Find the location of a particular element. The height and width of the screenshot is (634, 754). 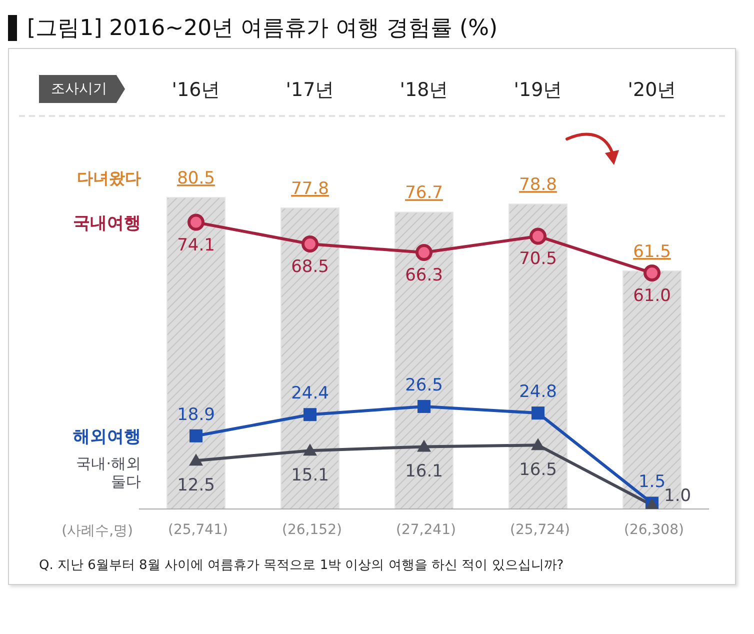

text: (25,741) is located at coordinates (198, 531).